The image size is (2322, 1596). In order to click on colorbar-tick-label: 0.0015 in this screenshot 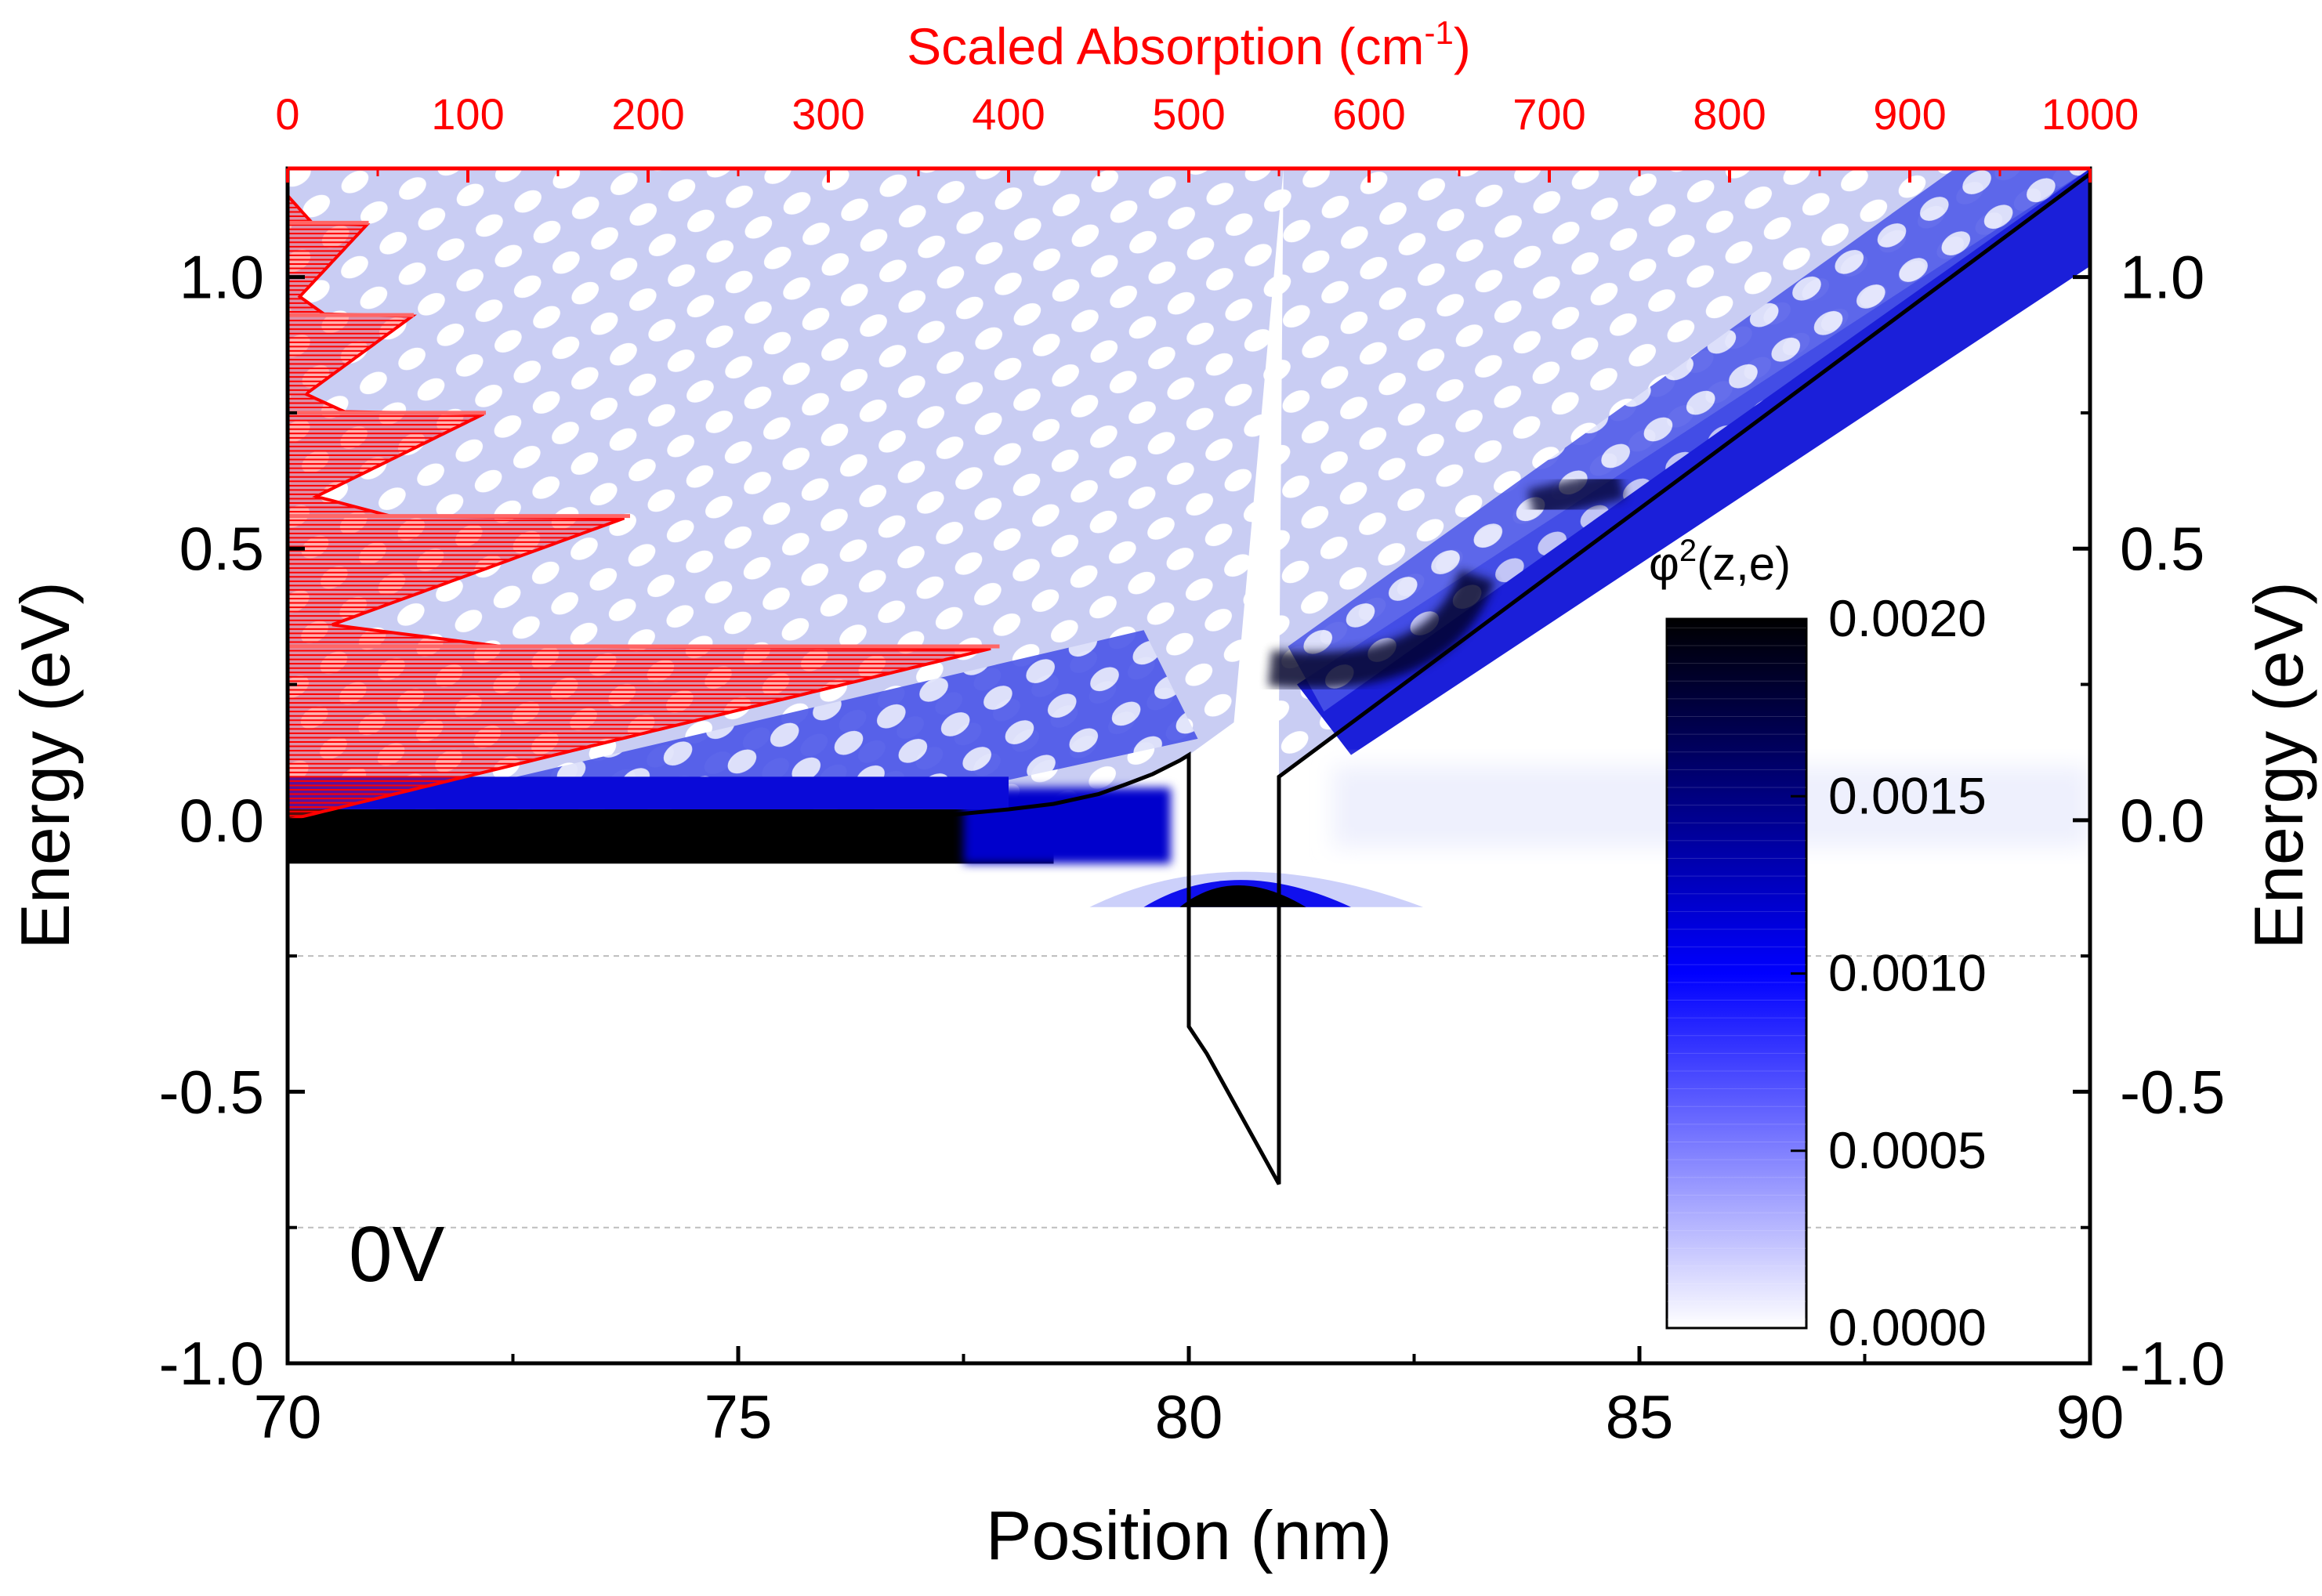, I will do `click(1907, 795)`.